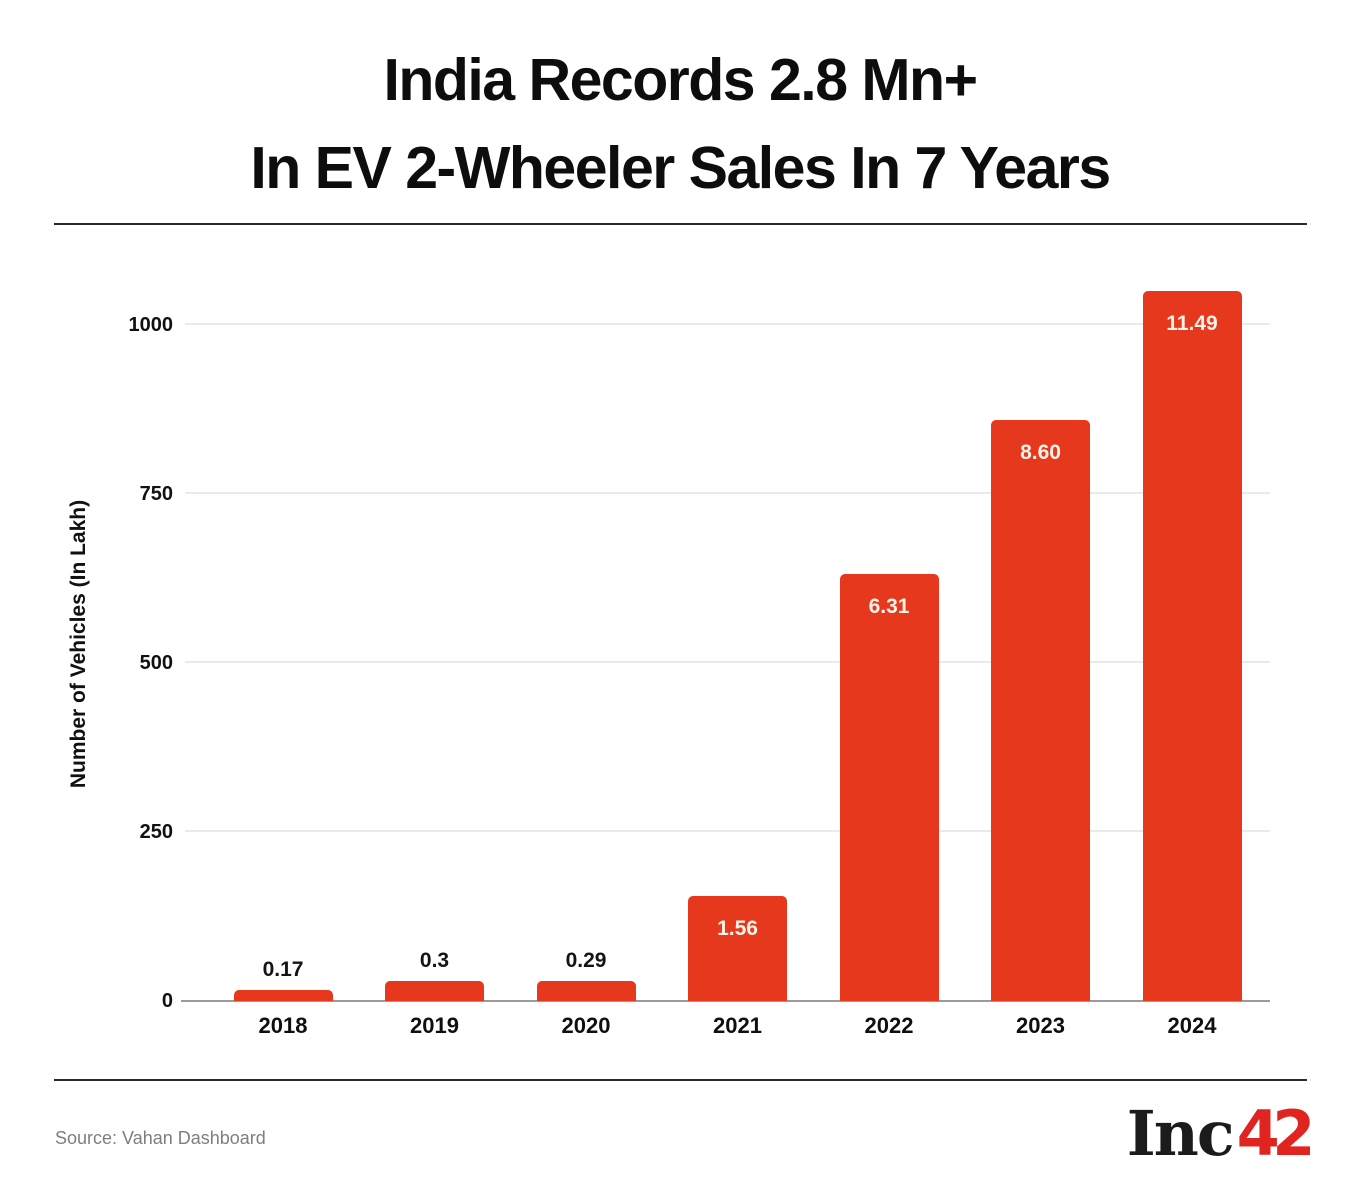 The height and width of the screenshot is (1202, 1360). I want to click on source-note: Source: Vahan Dashboard, so click(160, 1138).